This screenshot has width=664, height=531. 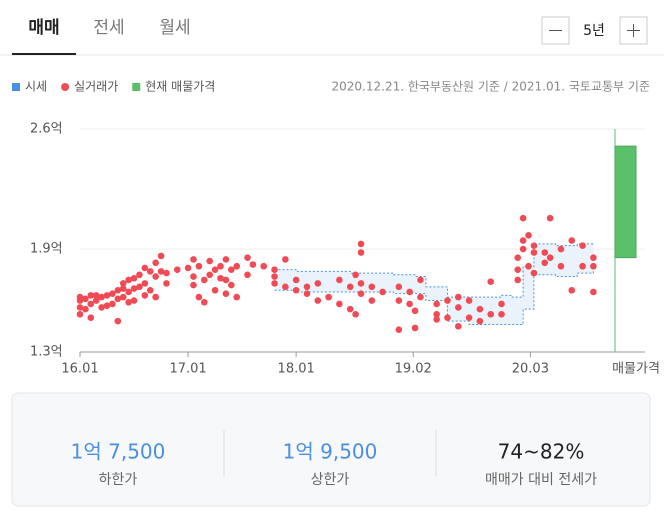 What do you see at coordinates (46, 352) in the screenshot?
I see `y-tick-label: 1.3억` at bounding box center [46, 352].